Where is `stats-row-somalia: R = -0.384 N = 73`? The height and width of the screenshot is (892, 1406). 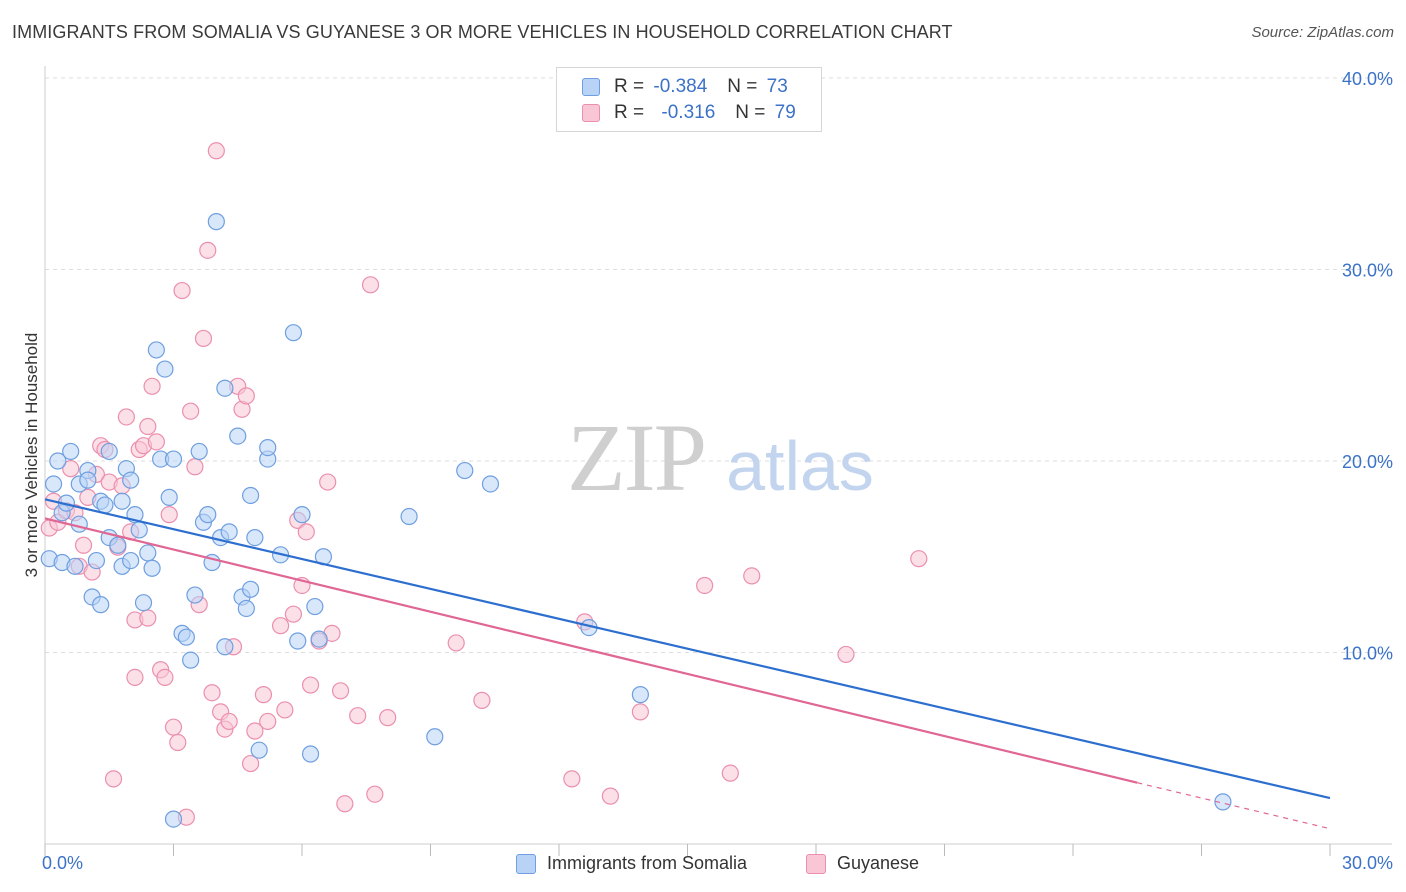
stats-row-somalia: R = -0.384 N = 73 is located at coordinates (672, 87).